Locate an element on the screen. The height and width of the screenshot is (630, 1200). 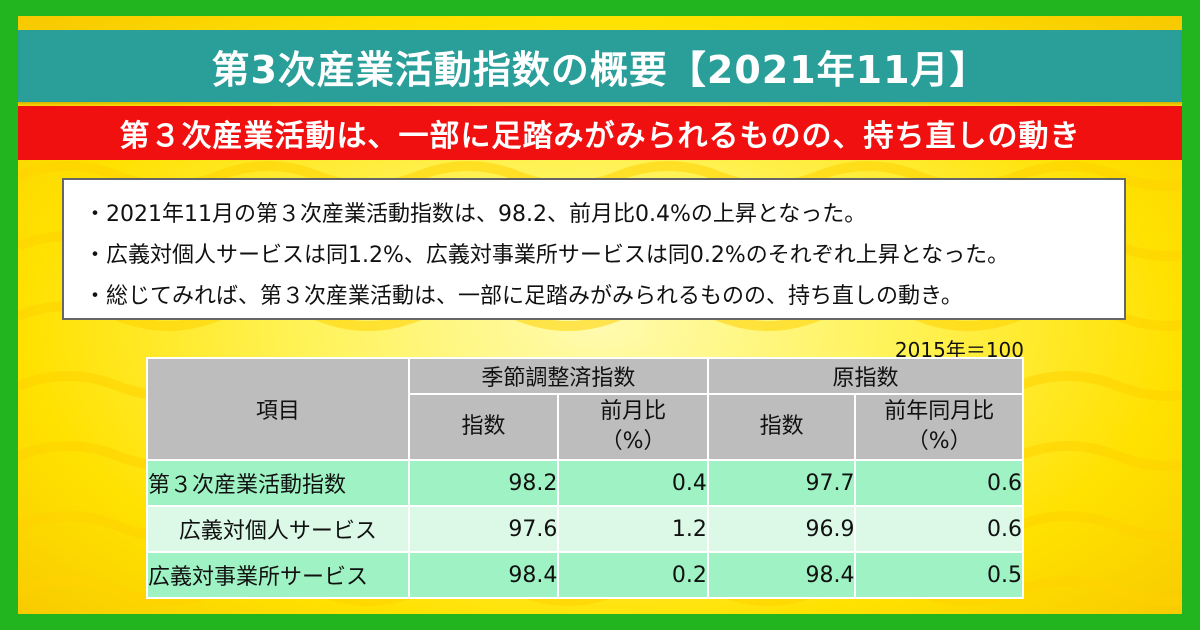
header-sa-mom: 前月比 （%） is located at coordinates (633, 427).